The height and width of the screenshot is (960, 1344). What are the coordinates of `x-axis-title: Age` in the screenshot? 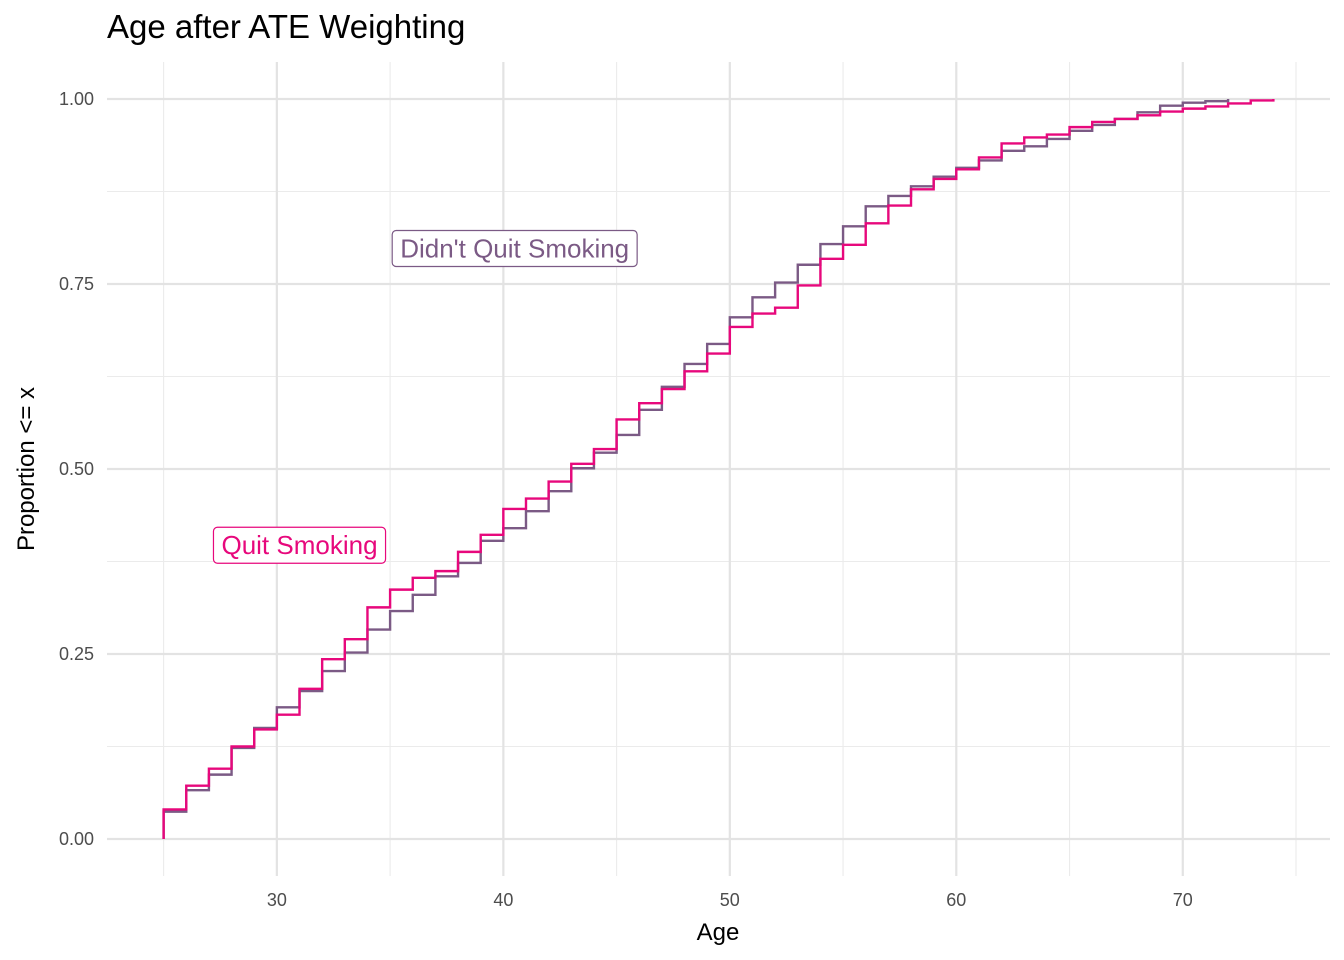 It's located at (718, 932).